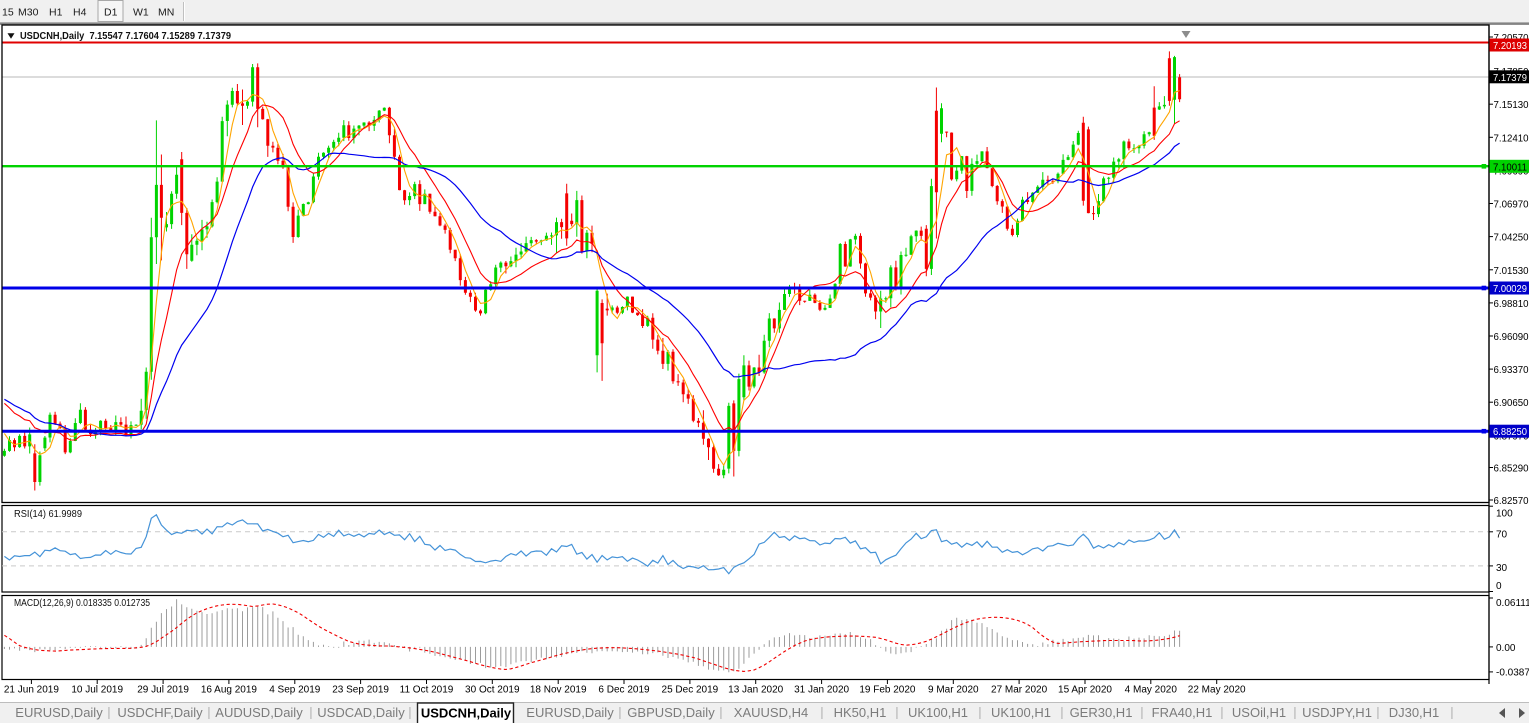  I want to click on svg-text: 7.12410, so click(1511, 138).